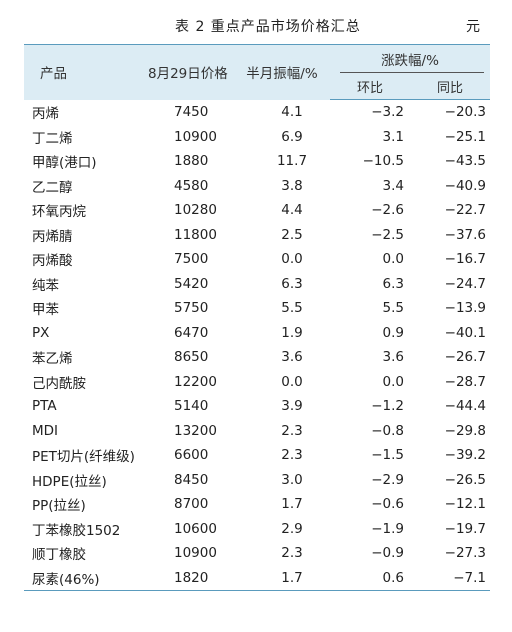 Image resolution: width=512 pixels, height=632 pixels. Describe the element at coordinates (465, 161) in the screenshot. I see `yoy-cell: −43.5` at that location.